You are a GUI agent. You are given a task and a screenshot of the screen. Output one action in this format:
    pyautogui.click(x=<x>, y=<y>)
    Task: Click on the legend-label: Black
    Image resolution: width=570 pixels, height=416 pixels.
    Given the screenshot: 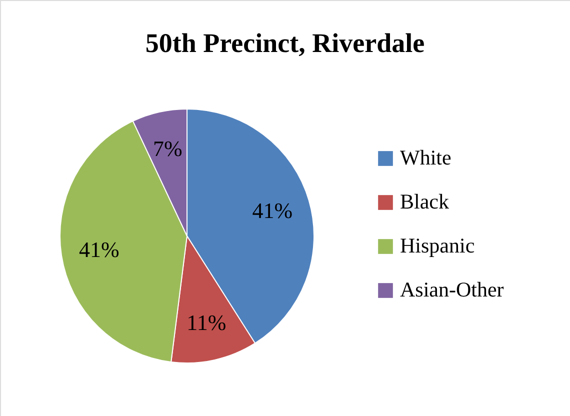 What is the action you would take?
    pyautogui.click(x=425, y=202)
    